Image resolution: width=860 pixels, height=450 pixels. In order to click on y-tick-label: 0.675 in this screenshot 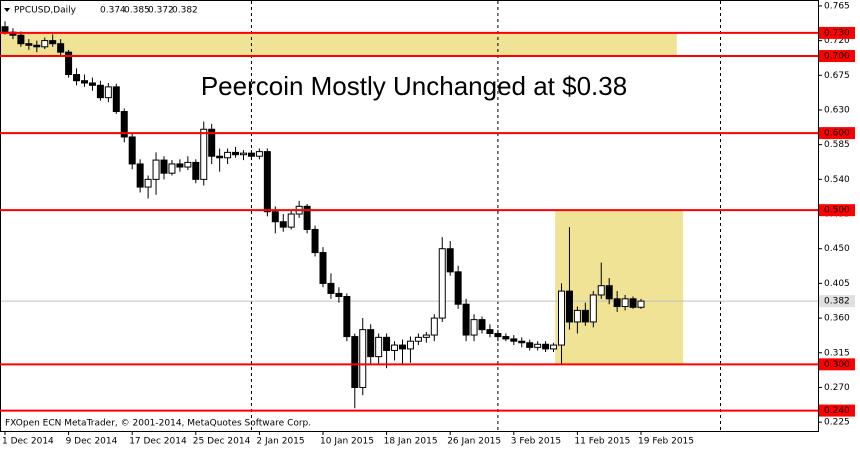, I will do `click(837, 76)`.